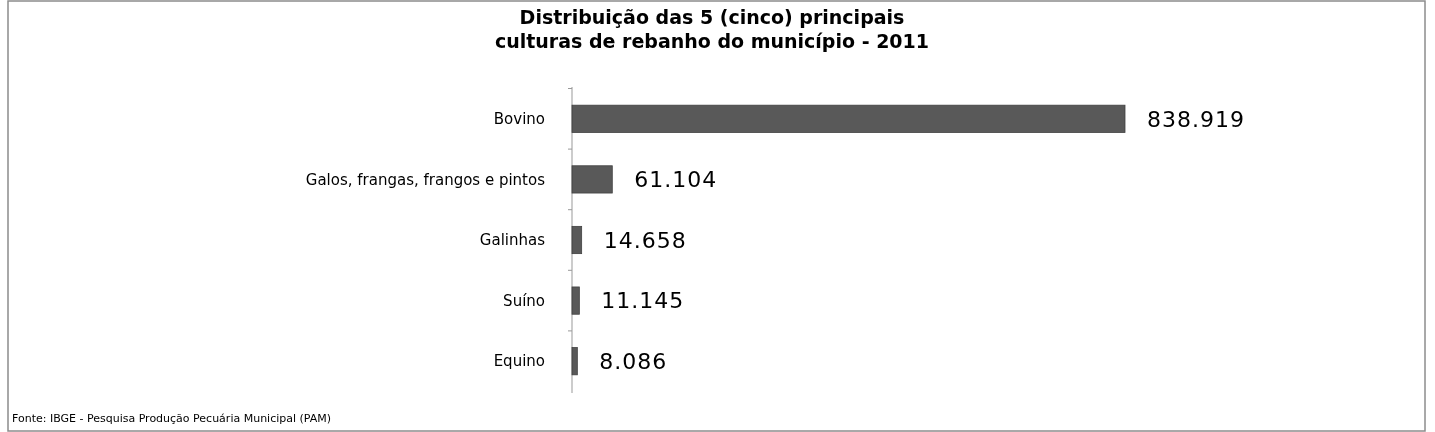  Describe the element at coordinates (643, 301) in the screenshot. I see `data-label: 11.145` at that location.